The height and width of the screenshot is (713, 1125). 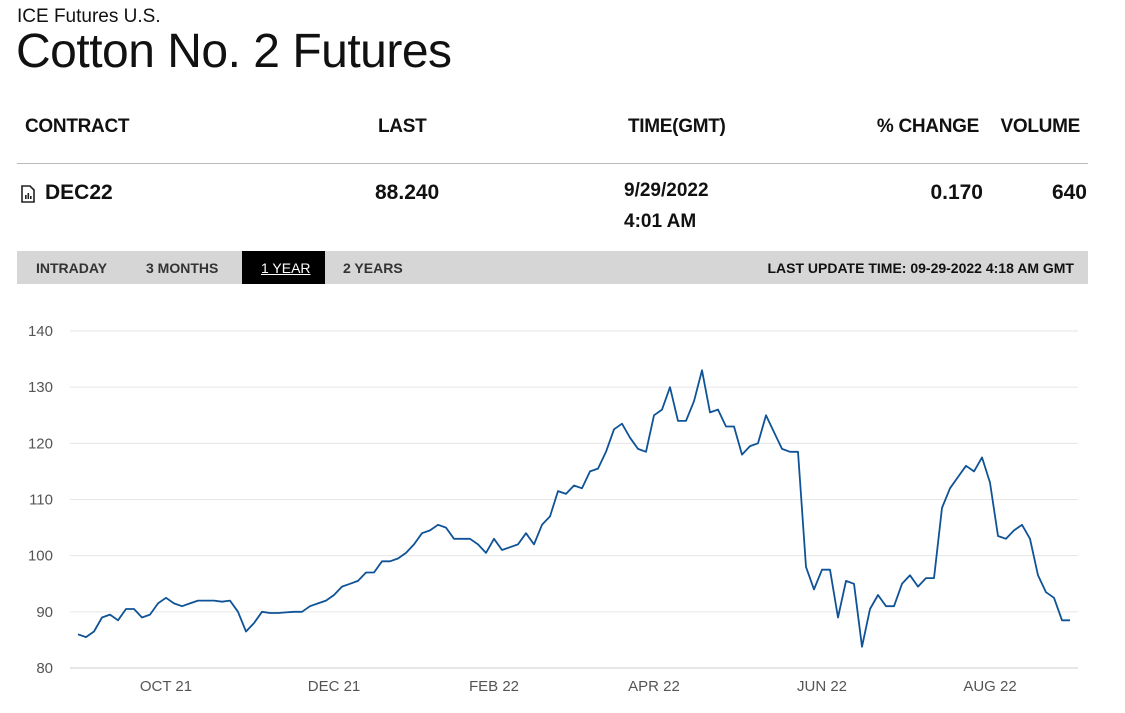 What do you see at coordinates (79, 192) in the screenshot?
I see `contract: DEC22` at bounding box center [79, 192].